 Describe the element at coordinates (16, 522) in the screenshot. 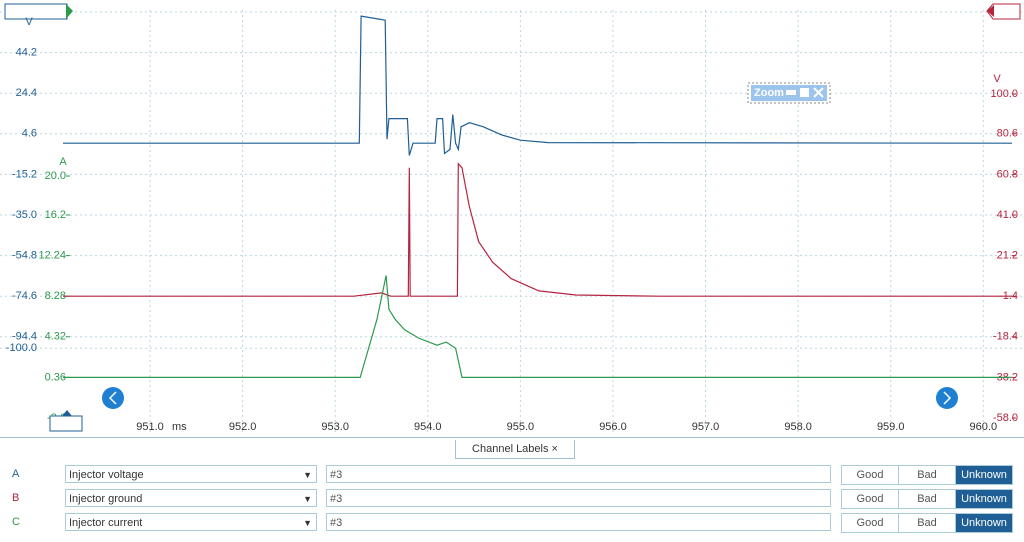

I see `channel-letter: C` at that location.